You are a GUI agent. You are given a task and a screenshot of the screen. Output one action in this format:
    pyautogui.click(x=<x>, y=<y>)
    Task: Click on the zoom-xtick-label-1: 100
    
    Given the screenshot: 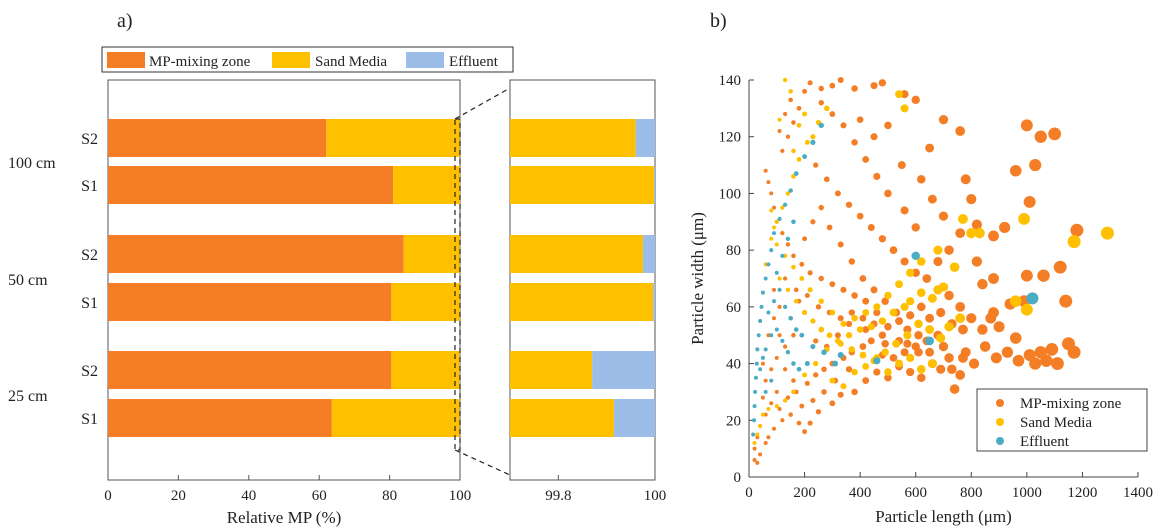 What is the action you would take?
    pyautogui.click(x=655, y=496)
    